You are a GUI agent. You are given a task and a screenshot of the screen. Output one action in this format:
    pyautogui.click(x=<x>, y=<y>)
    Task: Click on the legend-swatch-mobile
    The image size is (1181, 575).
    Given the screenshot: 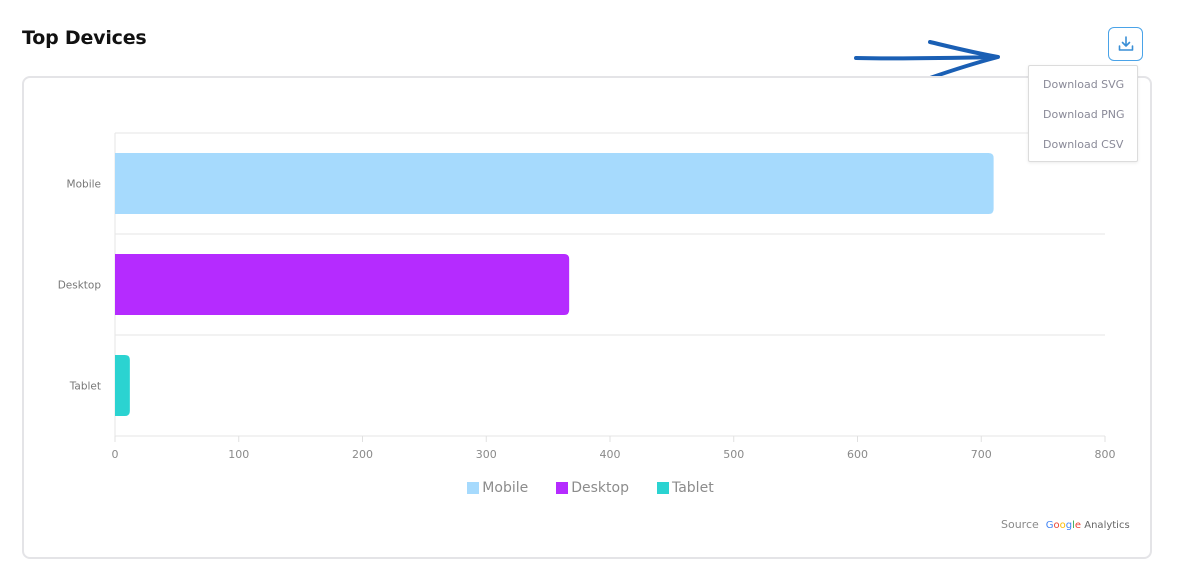 What is the action you would take?
    pyautogui.click(x=473, y=488)
    